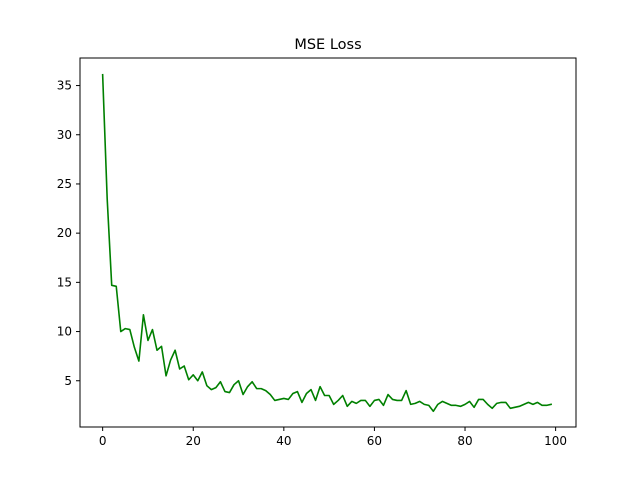 This screenshot has height=480, width=640. Describe the element at coordinates (64, 135) in the screenshot. I see `y-tick-label: 30` at that location.